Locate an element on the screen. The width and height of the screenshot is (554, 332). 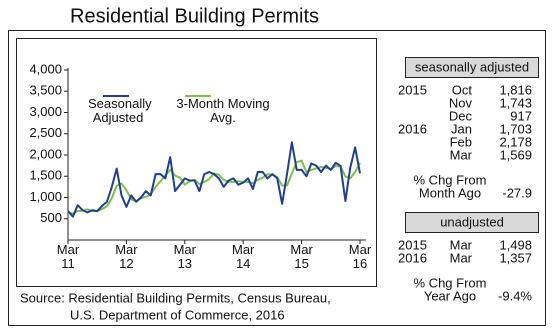
row-month: Oct is located at coordinates (462, 89).